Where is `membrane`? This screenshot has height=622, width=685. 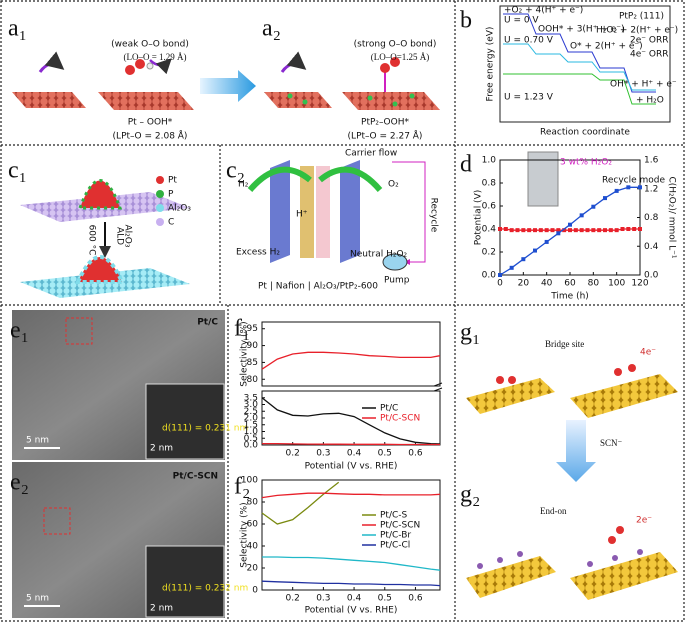 membrane is located at coordinates (323, 212).